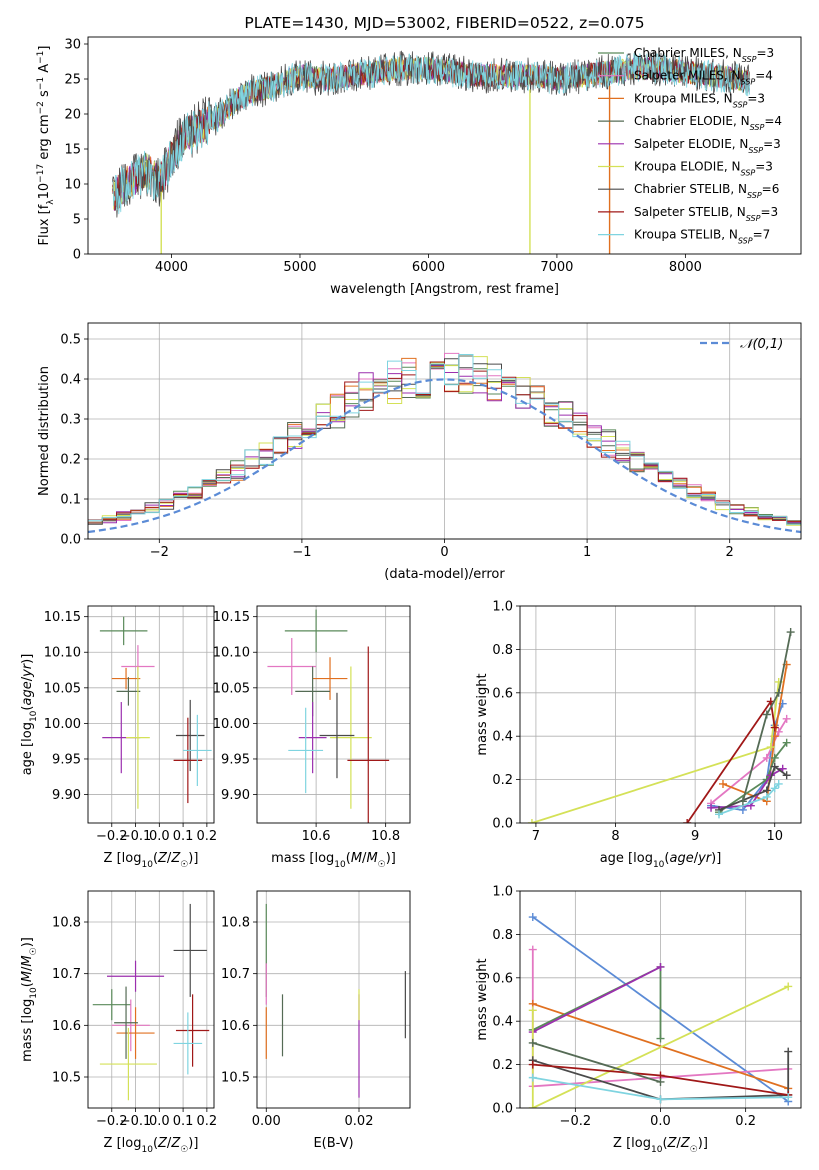 This screenshot has width=819, height=1170. I want to click on x-axis-label: age [log10(age/yr)], so click(661, 860).